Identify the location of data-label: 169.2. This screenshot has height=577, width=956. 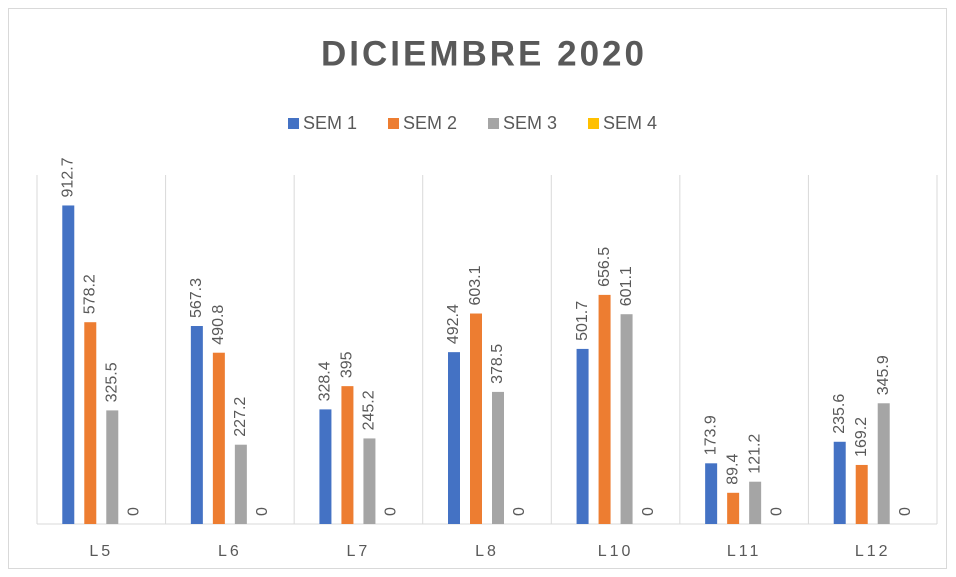
(861, 437).